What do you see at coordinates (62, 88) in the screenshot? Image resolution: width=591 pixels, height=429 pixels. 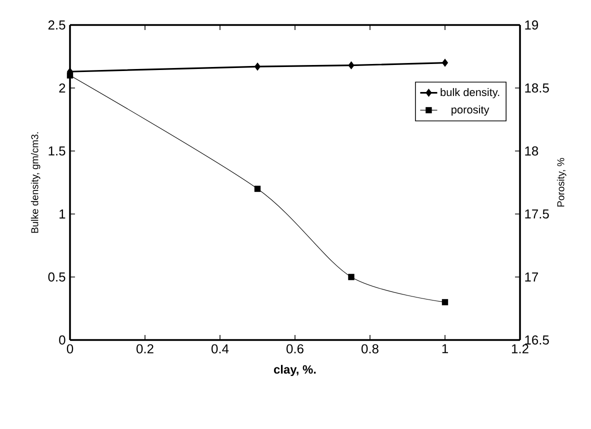 I see `y-tick-label: 2` at bounding box center [62, 88].